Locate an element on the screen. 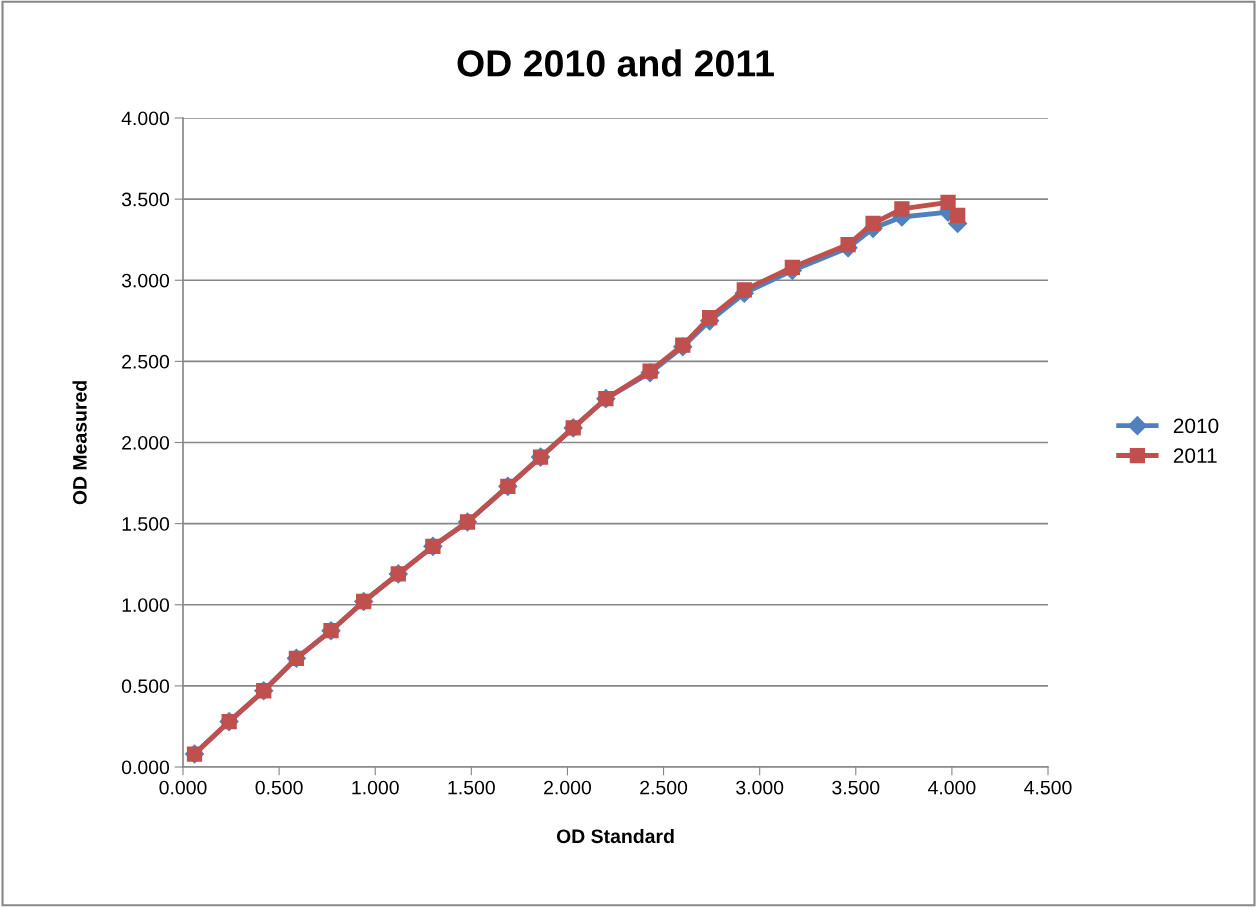 This screenshot has height=907, width=1257. x-tick-label: 2.500 is located at coordinates (664, 787).